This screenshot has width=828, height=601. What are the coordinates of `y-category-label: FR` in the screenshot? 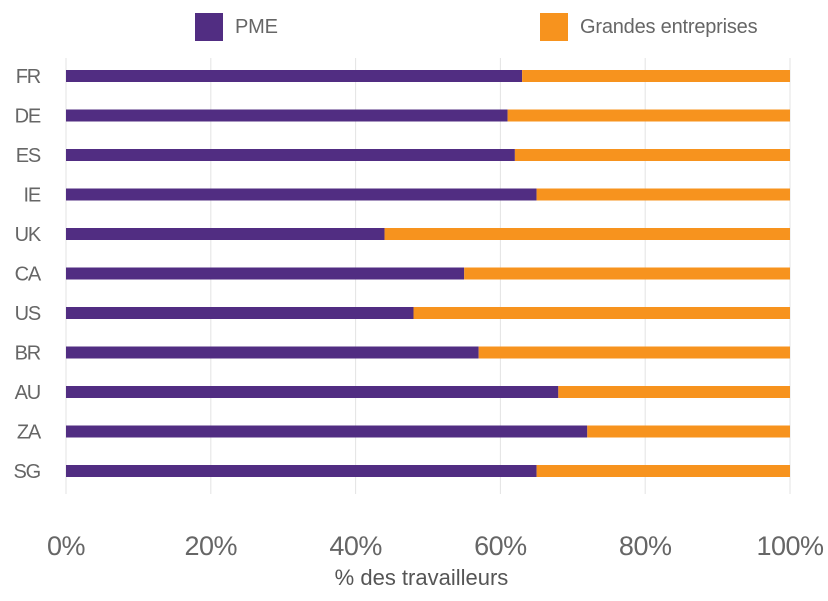 It's located at (28, 77).